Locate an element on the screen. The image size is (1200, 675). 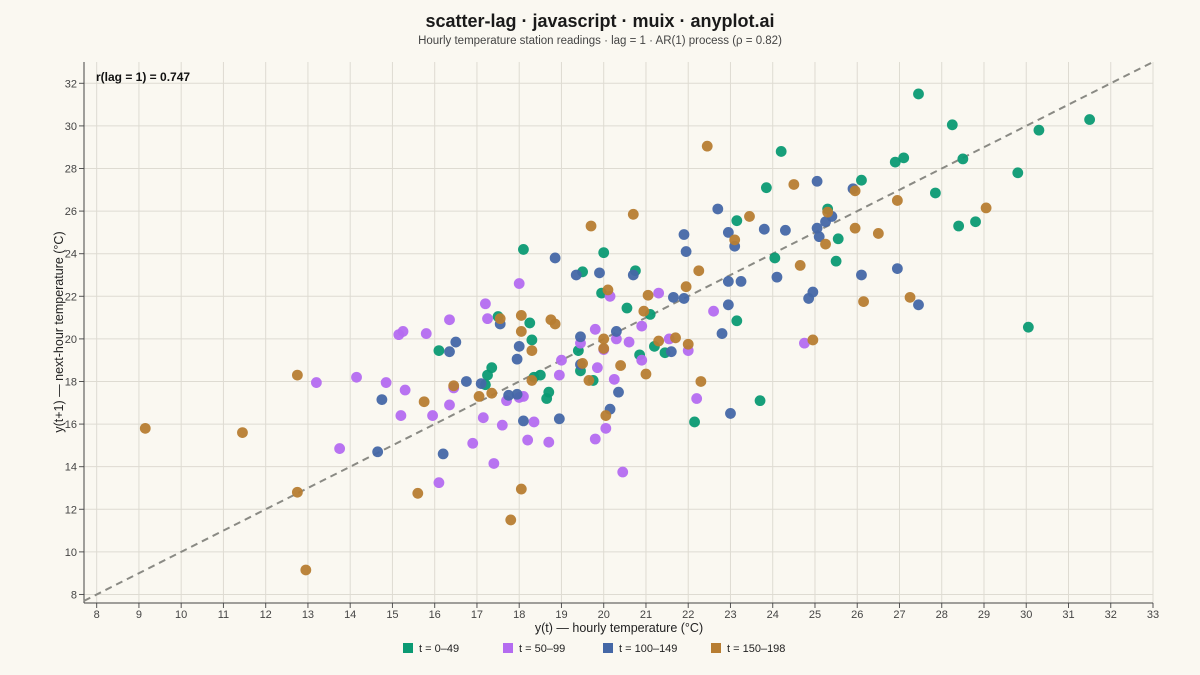
y-tick-label: 28 is located at coordinates (71, 169).